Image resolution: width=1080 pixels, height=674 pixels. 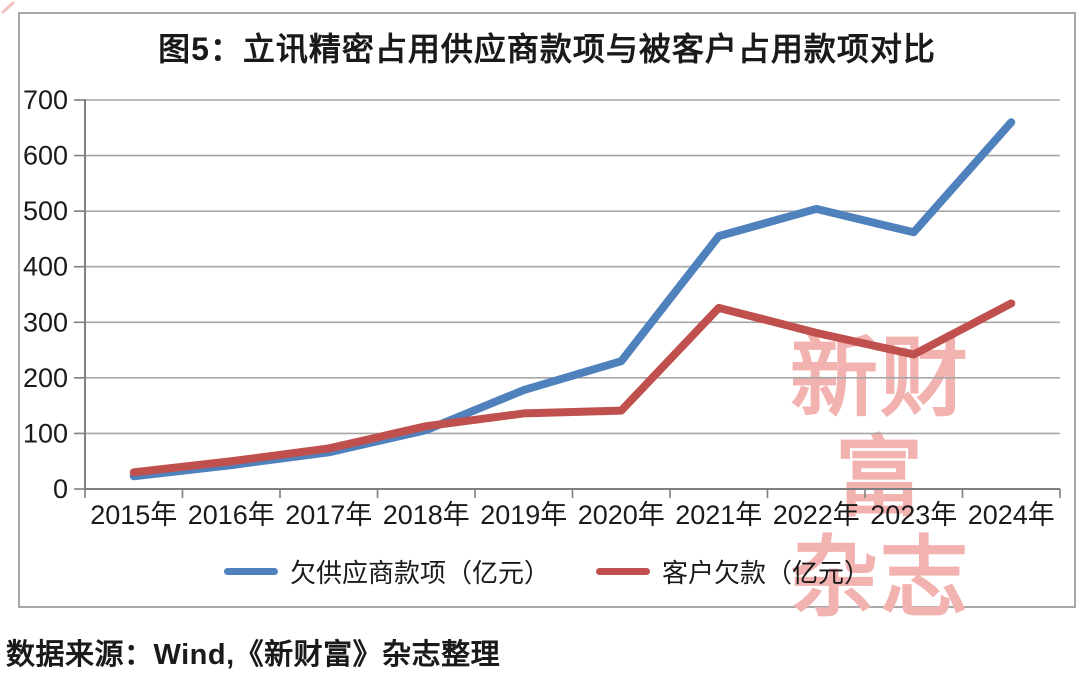 What do you see at coordinates (547, 49) in the screenshot?
I see `chart-title: 图5：立讯精密占用供应商款项与被客户占用款项对比` at bounding box center [547, 49].